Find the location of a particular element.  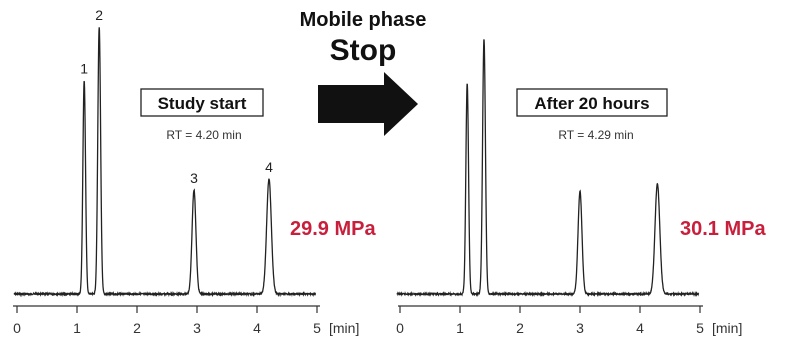

pressure-after-20-hours: 30.1 MPa is located at coordinates (723, 229).